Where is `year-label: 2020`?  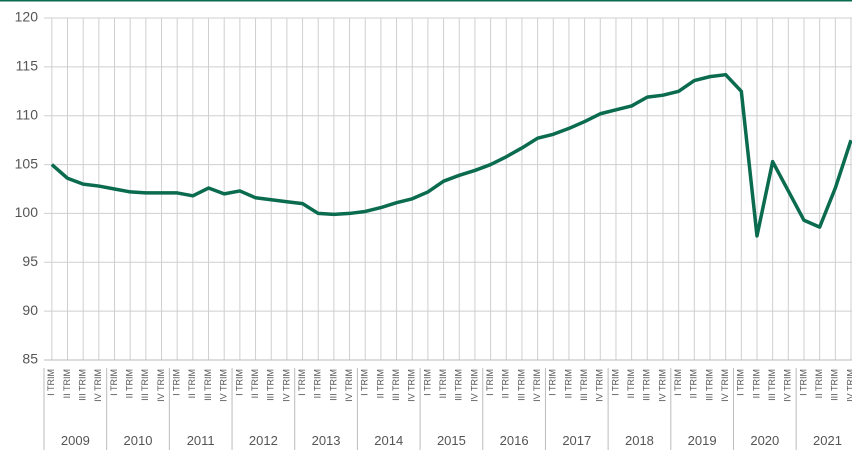
year-label: 2020 is located at coordinates (764, 440).